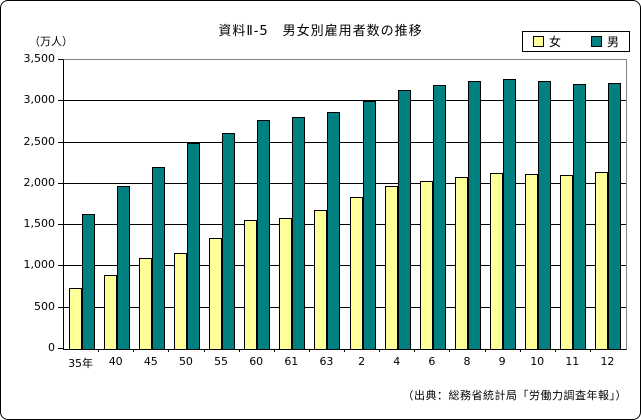  Describe the element at coordinates (291, 361) in the screenshot. I see `x-tick-label-61: 61` at that location.